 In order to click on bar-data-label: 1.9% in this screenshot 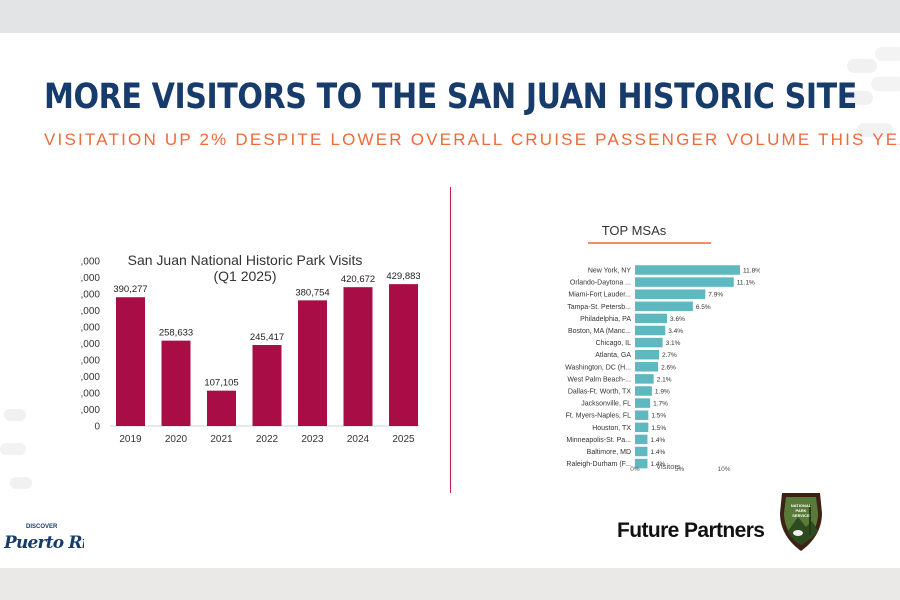, I will do `click(662, 392)`.